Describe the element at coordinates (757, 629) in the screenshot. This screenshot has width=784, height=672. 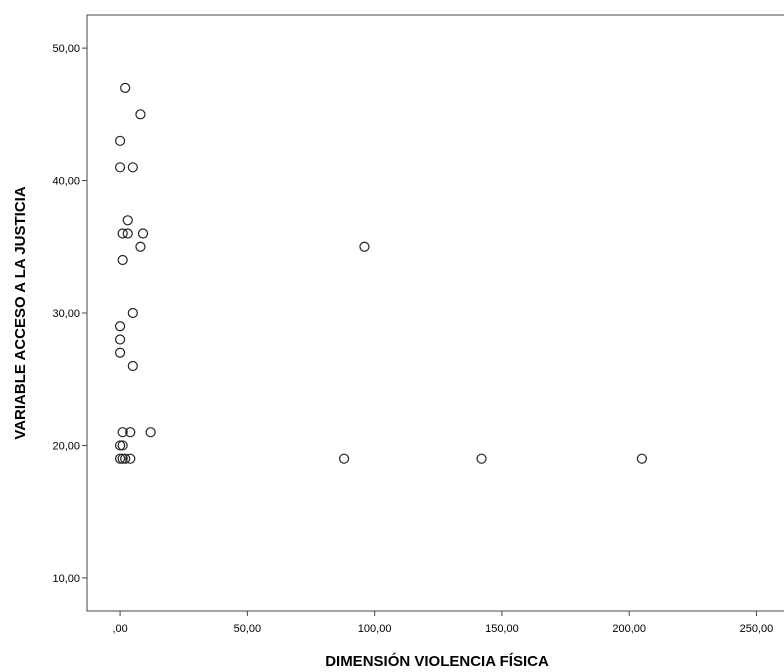
I see `x-tick-label: 250,00` at that location.